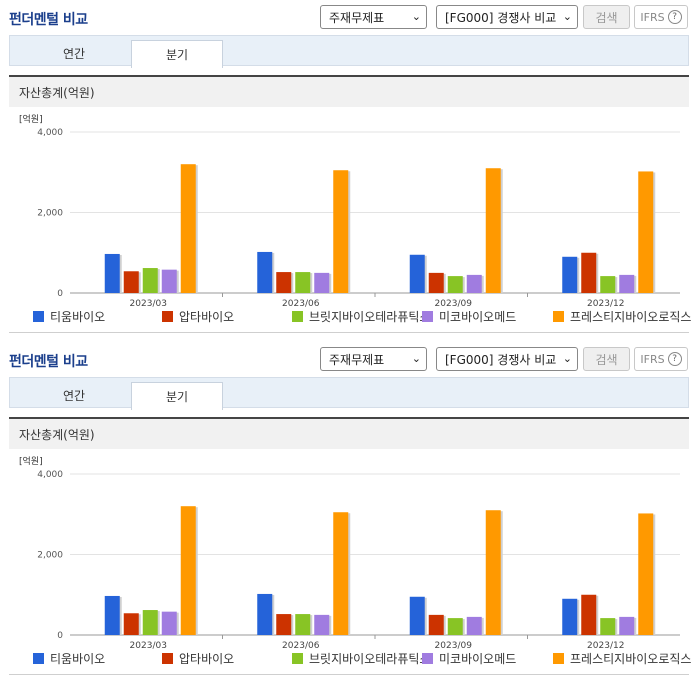 The width and height of the screenshot is (696, 684). What do you see at coordinates (148, 303) in the screenshot?
I see `x-tick-label: 2023/03` at bounding box center [148, 303].